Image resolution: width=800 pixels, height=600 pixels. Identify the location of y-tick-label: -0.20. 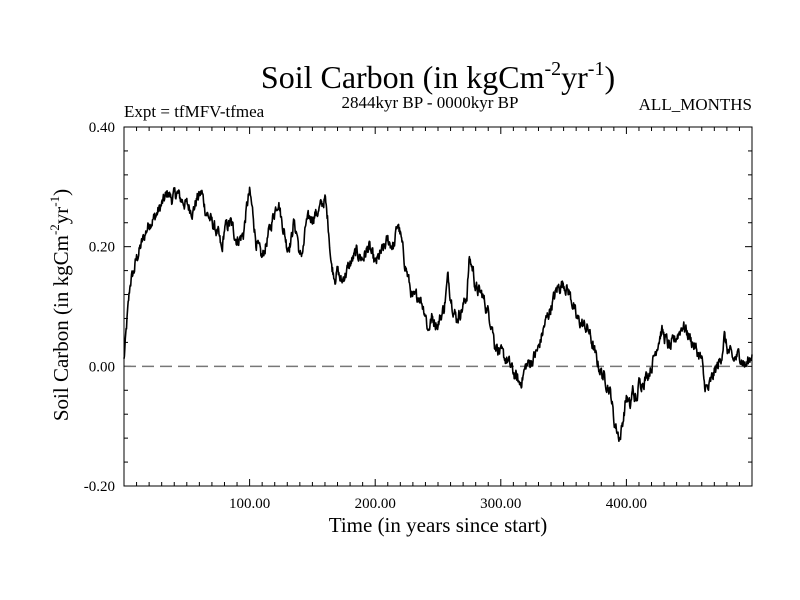
(99, 487).